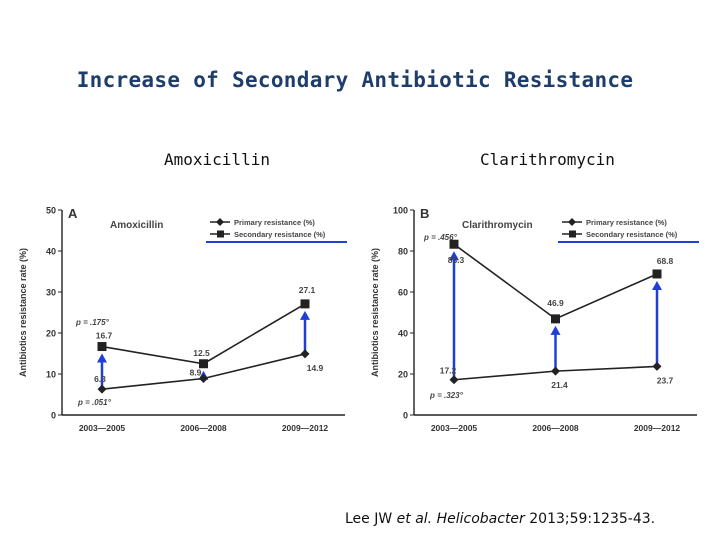 The image size is (720, 540). Describe the element at coordinates (92, 322) in the screenshot. I see `p-value-label: p = .175°` at that location.